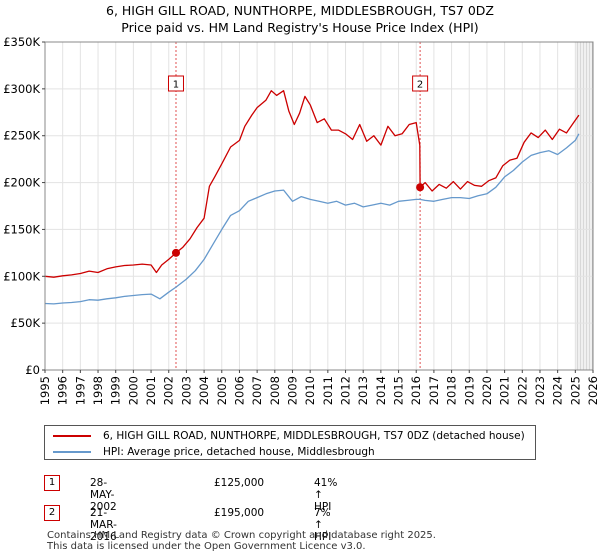  What do you see at coordinates (21, 89) in the screenshot?
I see `y-tick-label: £300K` at bounding box center [21, 89].